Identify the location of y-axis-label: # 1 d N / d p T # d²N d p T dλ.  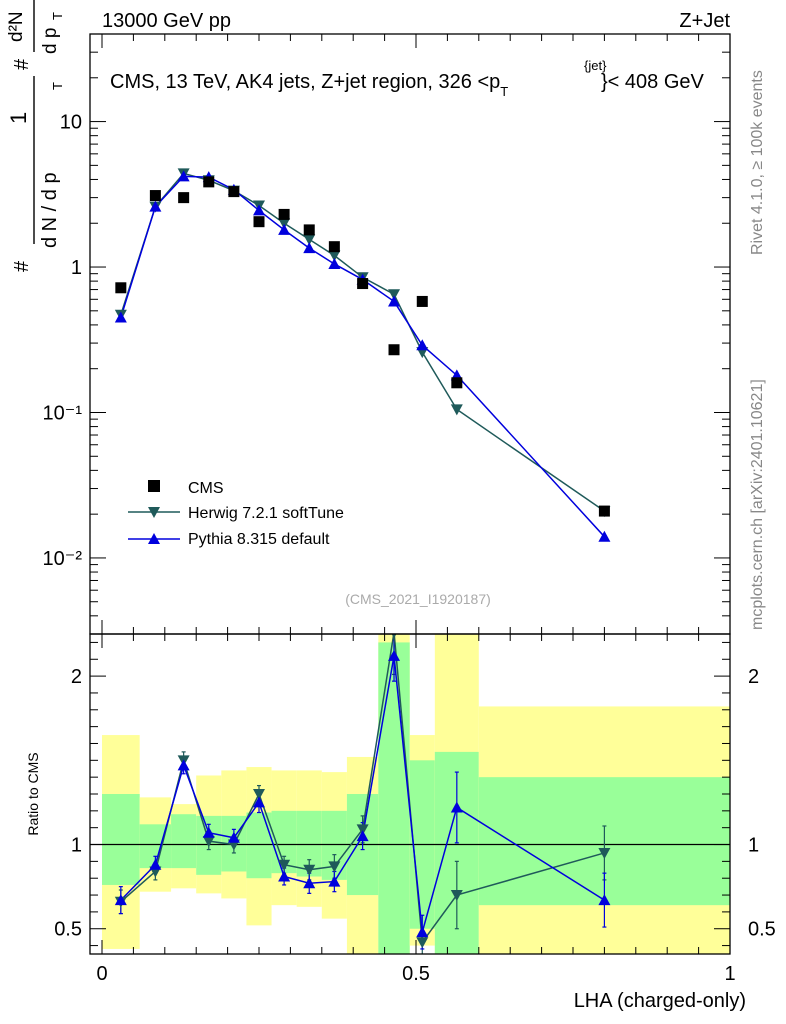
(35, 136).